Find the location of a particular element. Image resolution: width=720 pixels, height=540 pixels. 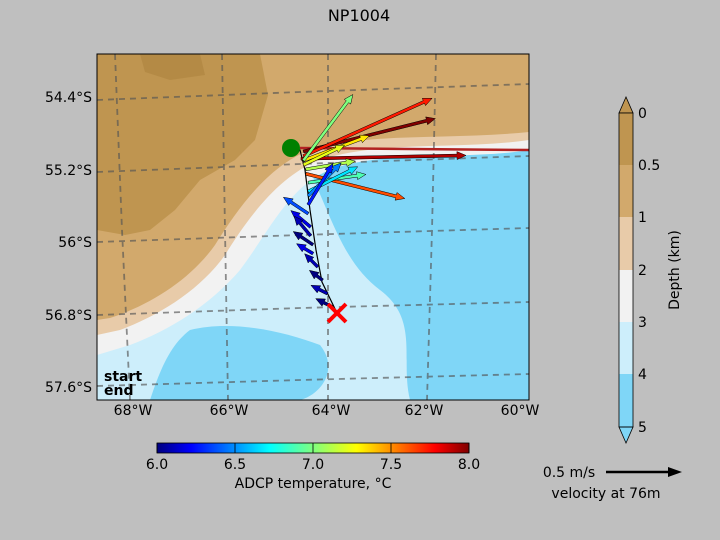

depth-bands is located at coordinates (626, 270).